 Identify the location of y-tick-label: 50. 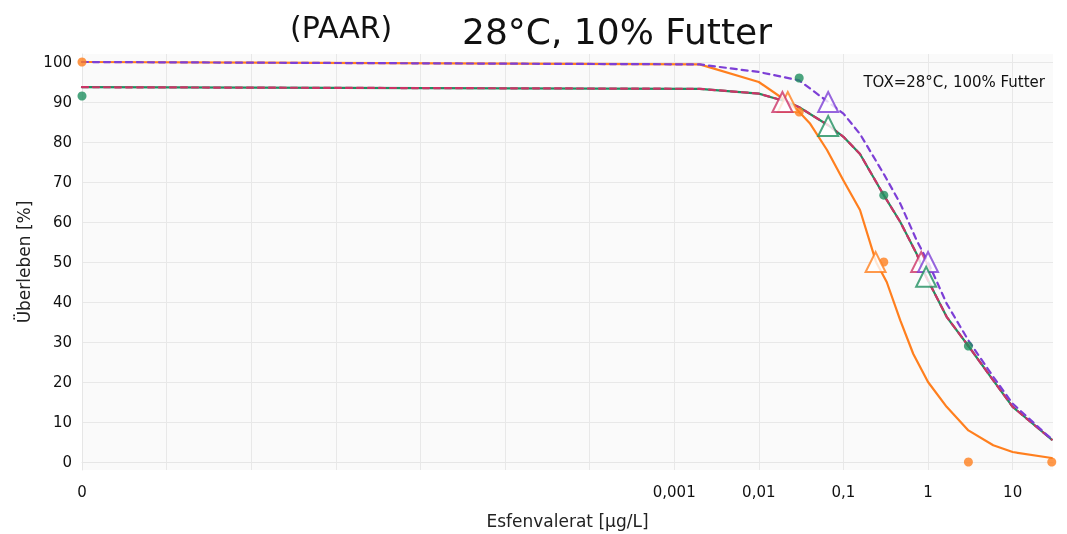
(62, 262).